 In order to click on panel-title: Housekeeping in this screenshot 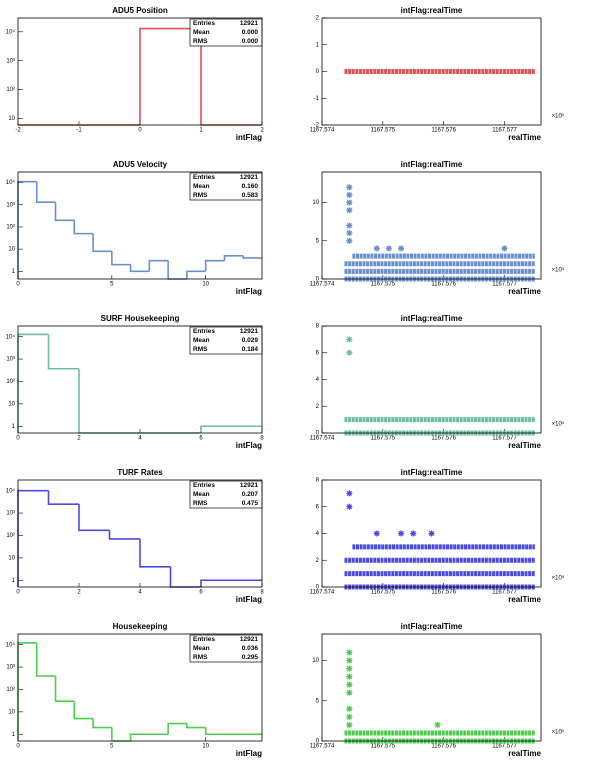, I will do `click(140, 626)`.